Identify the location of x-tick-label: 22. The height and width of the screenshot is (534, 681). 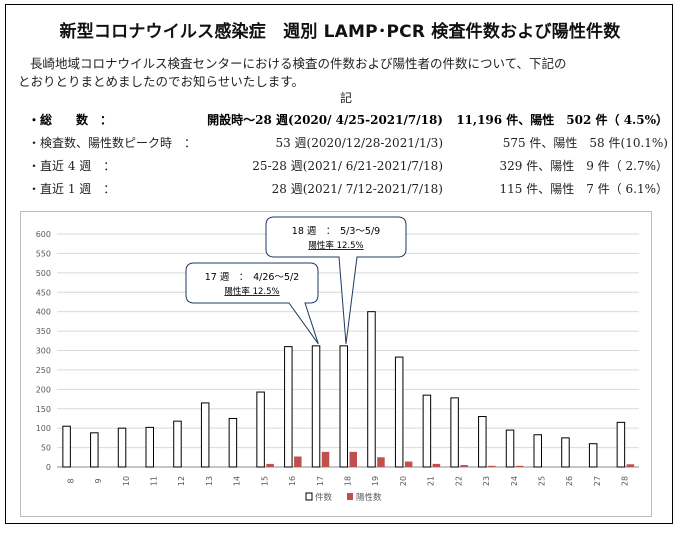
(458, 481).